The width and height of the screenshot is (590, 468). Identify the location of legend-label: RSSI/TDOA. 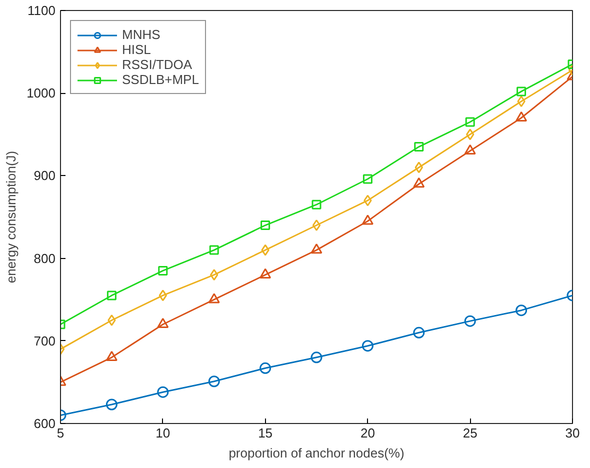
(157, 64).